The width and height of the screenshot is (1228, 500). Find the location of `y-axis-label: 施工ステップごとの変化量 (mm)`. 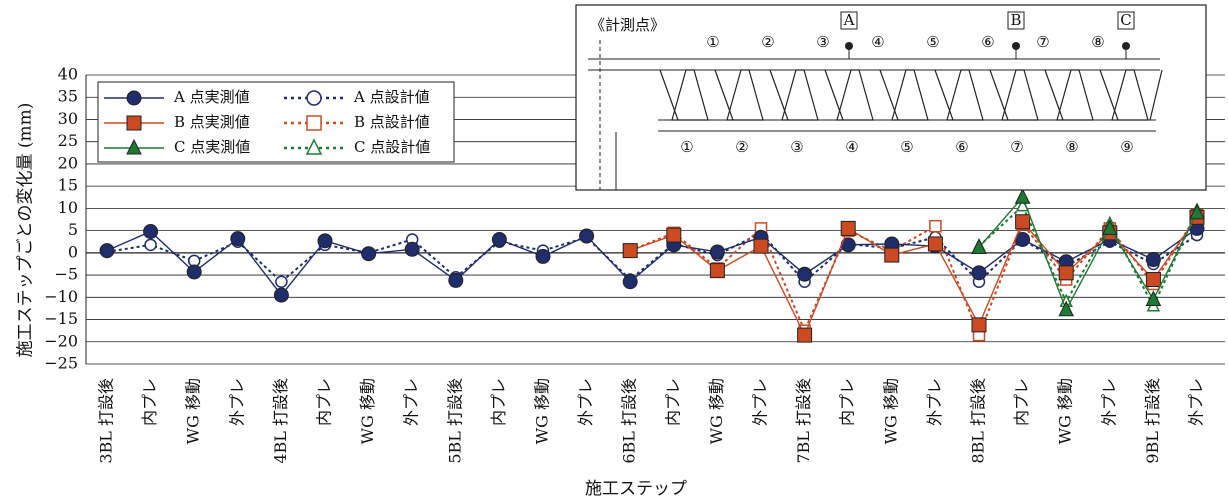

y-axis-label: 施工ステップごとの変化量 (mm) is located at coordinates (26, 230).